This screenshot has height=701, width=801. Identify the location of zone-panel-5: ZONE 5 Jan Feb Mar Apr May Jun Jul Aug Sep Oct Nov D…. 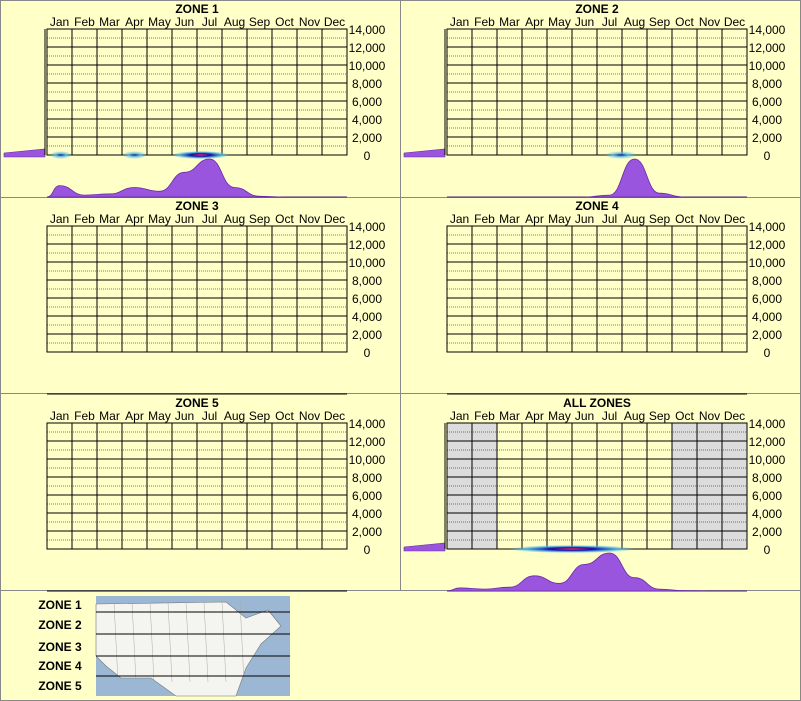
(216, 494).